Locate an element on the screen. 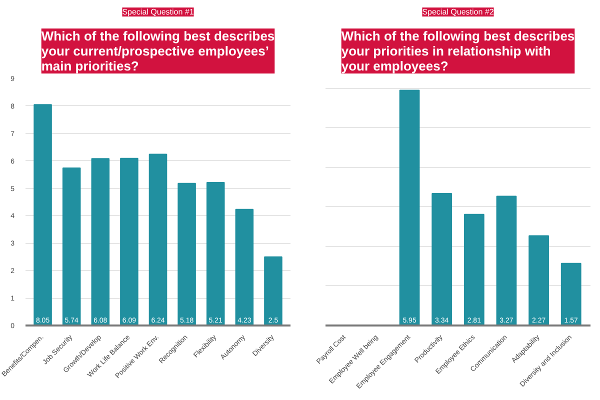 This screenshot has width=600, height=400. chart-subtitle: Special Question #1 is located at coordinates (158, 12).